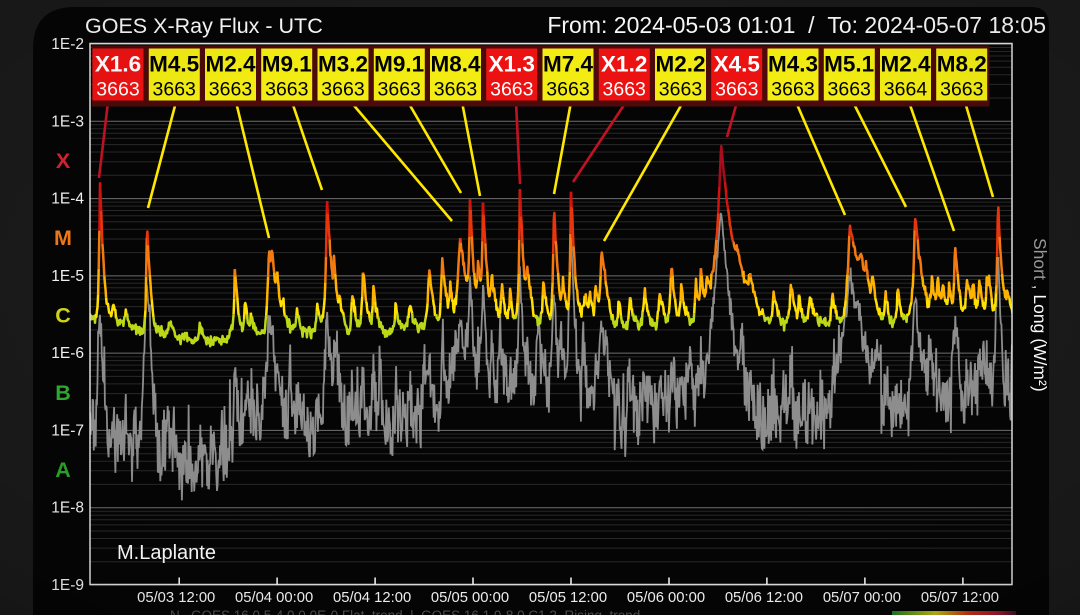  I want to click on svg-text: X, so click(63, 161).